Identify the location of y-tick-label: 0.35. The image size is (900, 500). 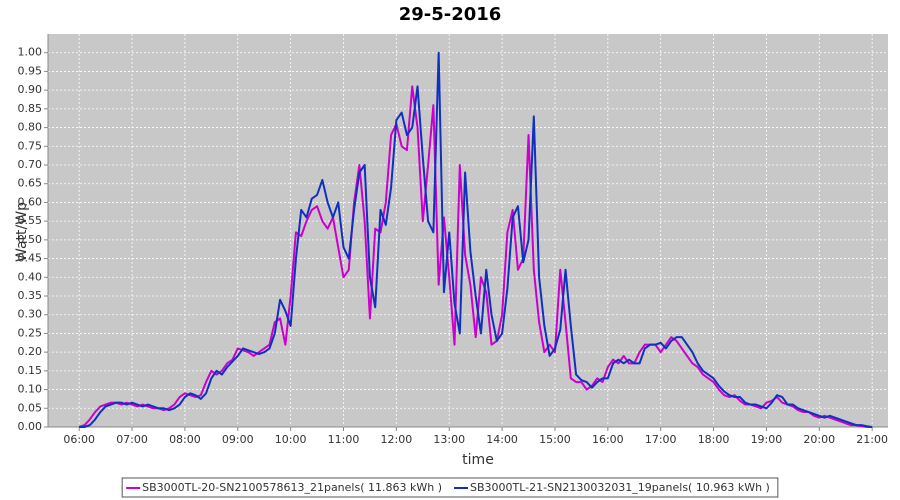
(30, 295).